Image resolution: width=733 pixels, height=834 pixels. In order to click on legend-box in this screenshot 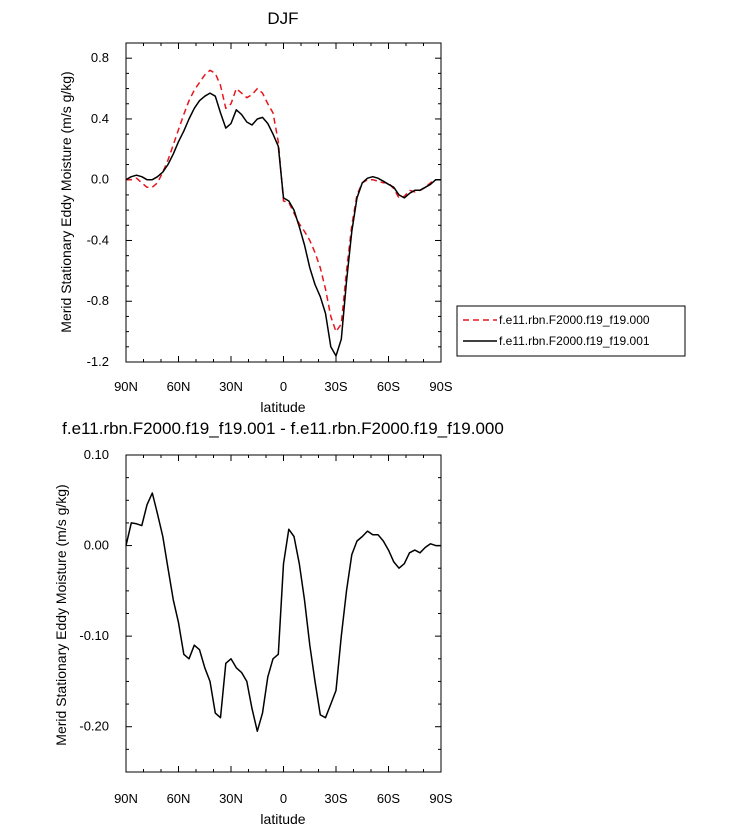, I will do `click(571, 331)`.